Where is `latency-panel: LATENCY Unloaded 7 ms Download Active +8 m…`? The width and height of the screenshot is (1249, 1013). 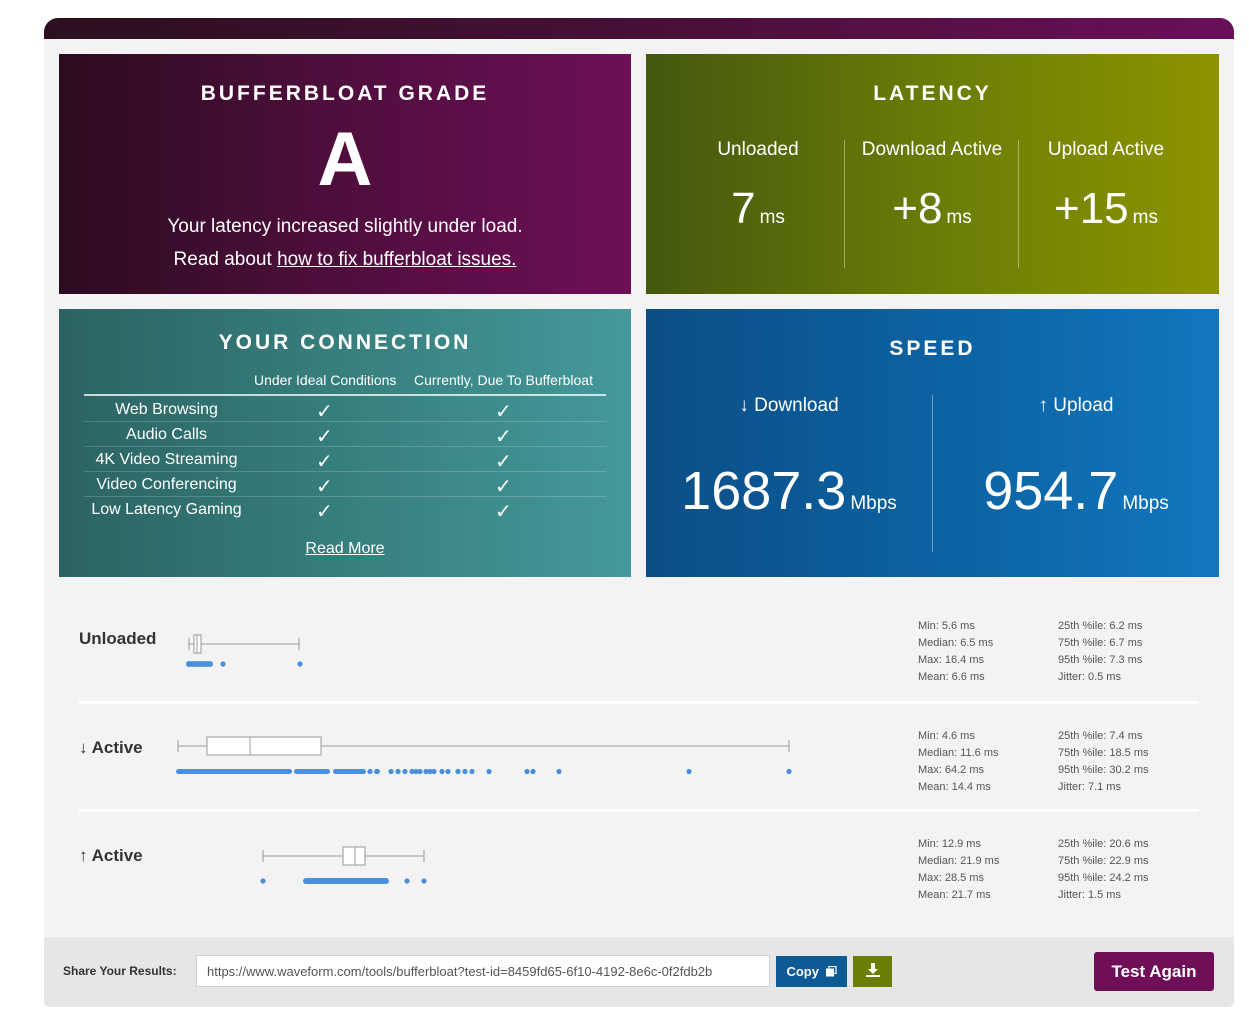 latency-panel: LATENCY Unloaded 7 ms Download Active +8 m… is located at coordinates (932, 174).